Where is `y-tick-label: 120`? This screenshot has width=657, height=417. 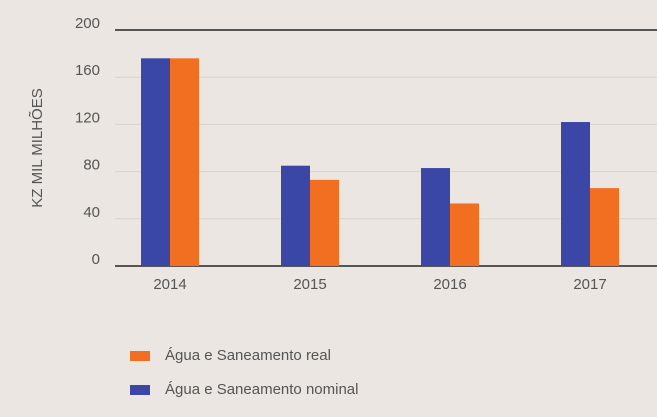
y-tick-label: 120 is located at coordinates (87, 117).